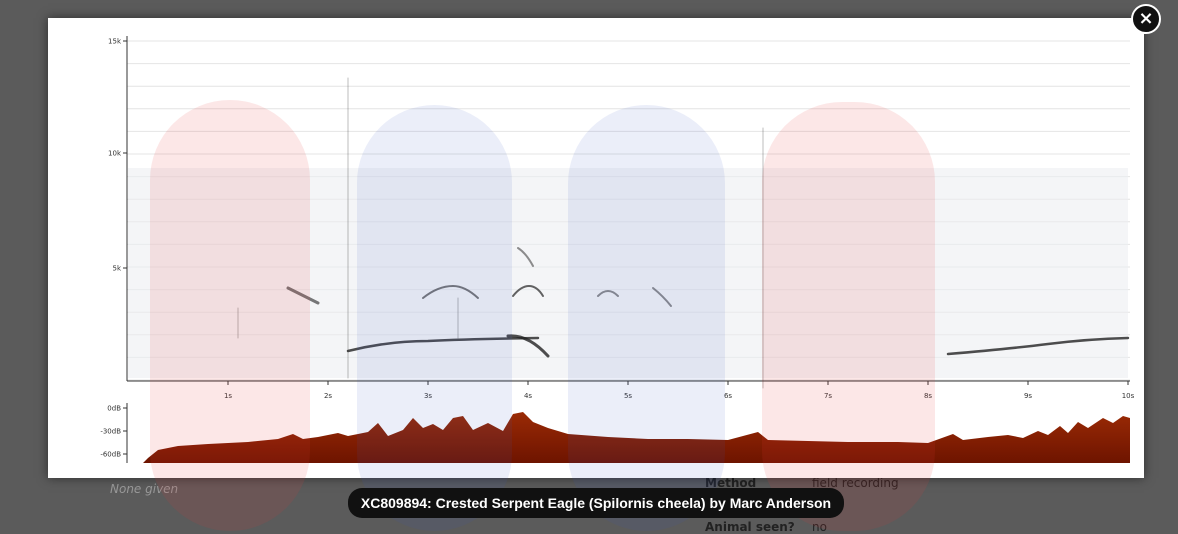 The width and height of the screenshot is (1178, 534). What do you see at coordinates (1028, 396) in the screenshot?
I see `time-tick-label: 9s` at bounding box center [1028, 396].